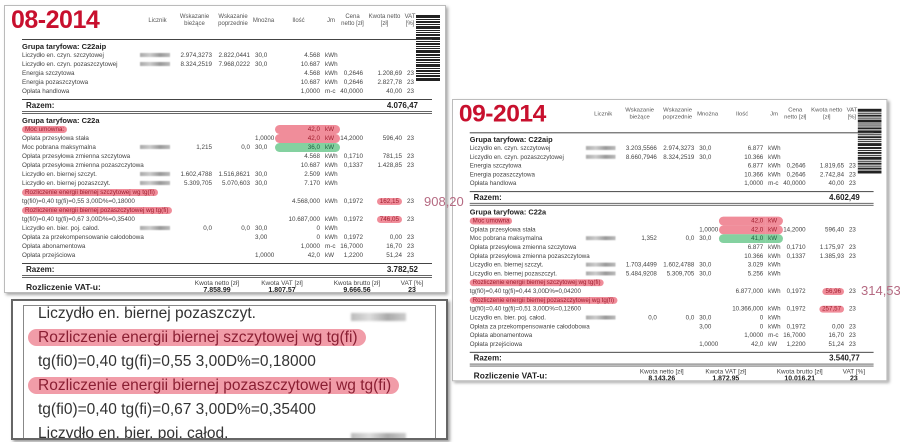 The height and width of the screenshot is (442, 900). What do you see at coordinates (81, 201) in the screenshot?
I see `row-name: tg(fi0)=0,40 tg(fi)=0,55 3,00D%=0,18000` at bounding box center [81, 201].